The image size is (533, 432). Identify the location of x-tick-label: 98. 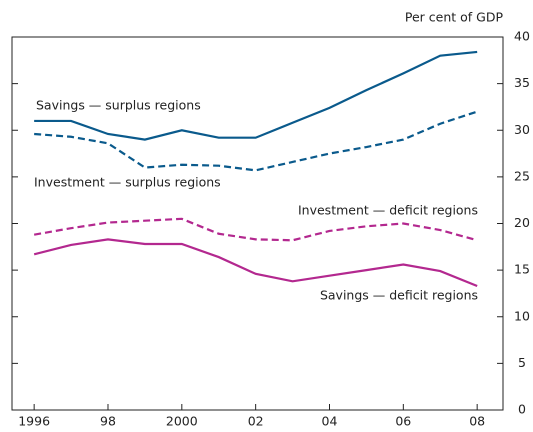
(108, 421).